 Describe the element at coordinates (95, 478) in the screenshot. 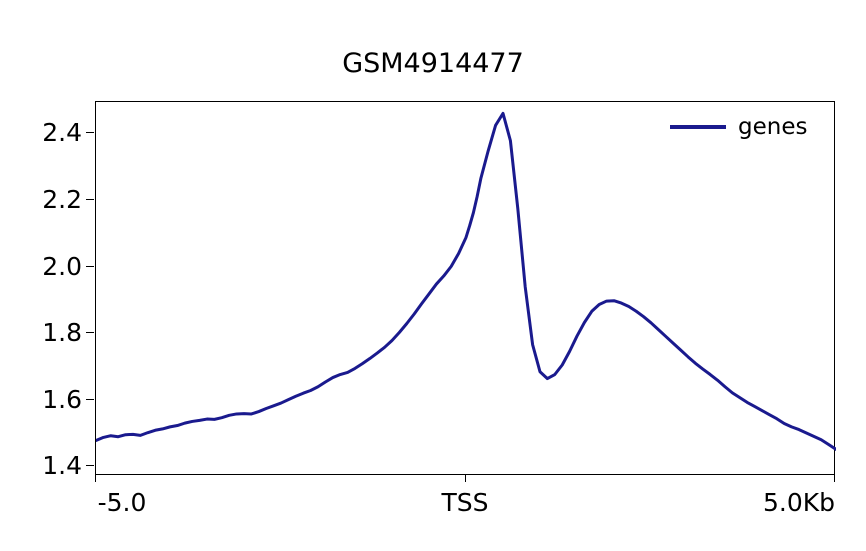

I see `x-tick-mark-minus5` at that location.